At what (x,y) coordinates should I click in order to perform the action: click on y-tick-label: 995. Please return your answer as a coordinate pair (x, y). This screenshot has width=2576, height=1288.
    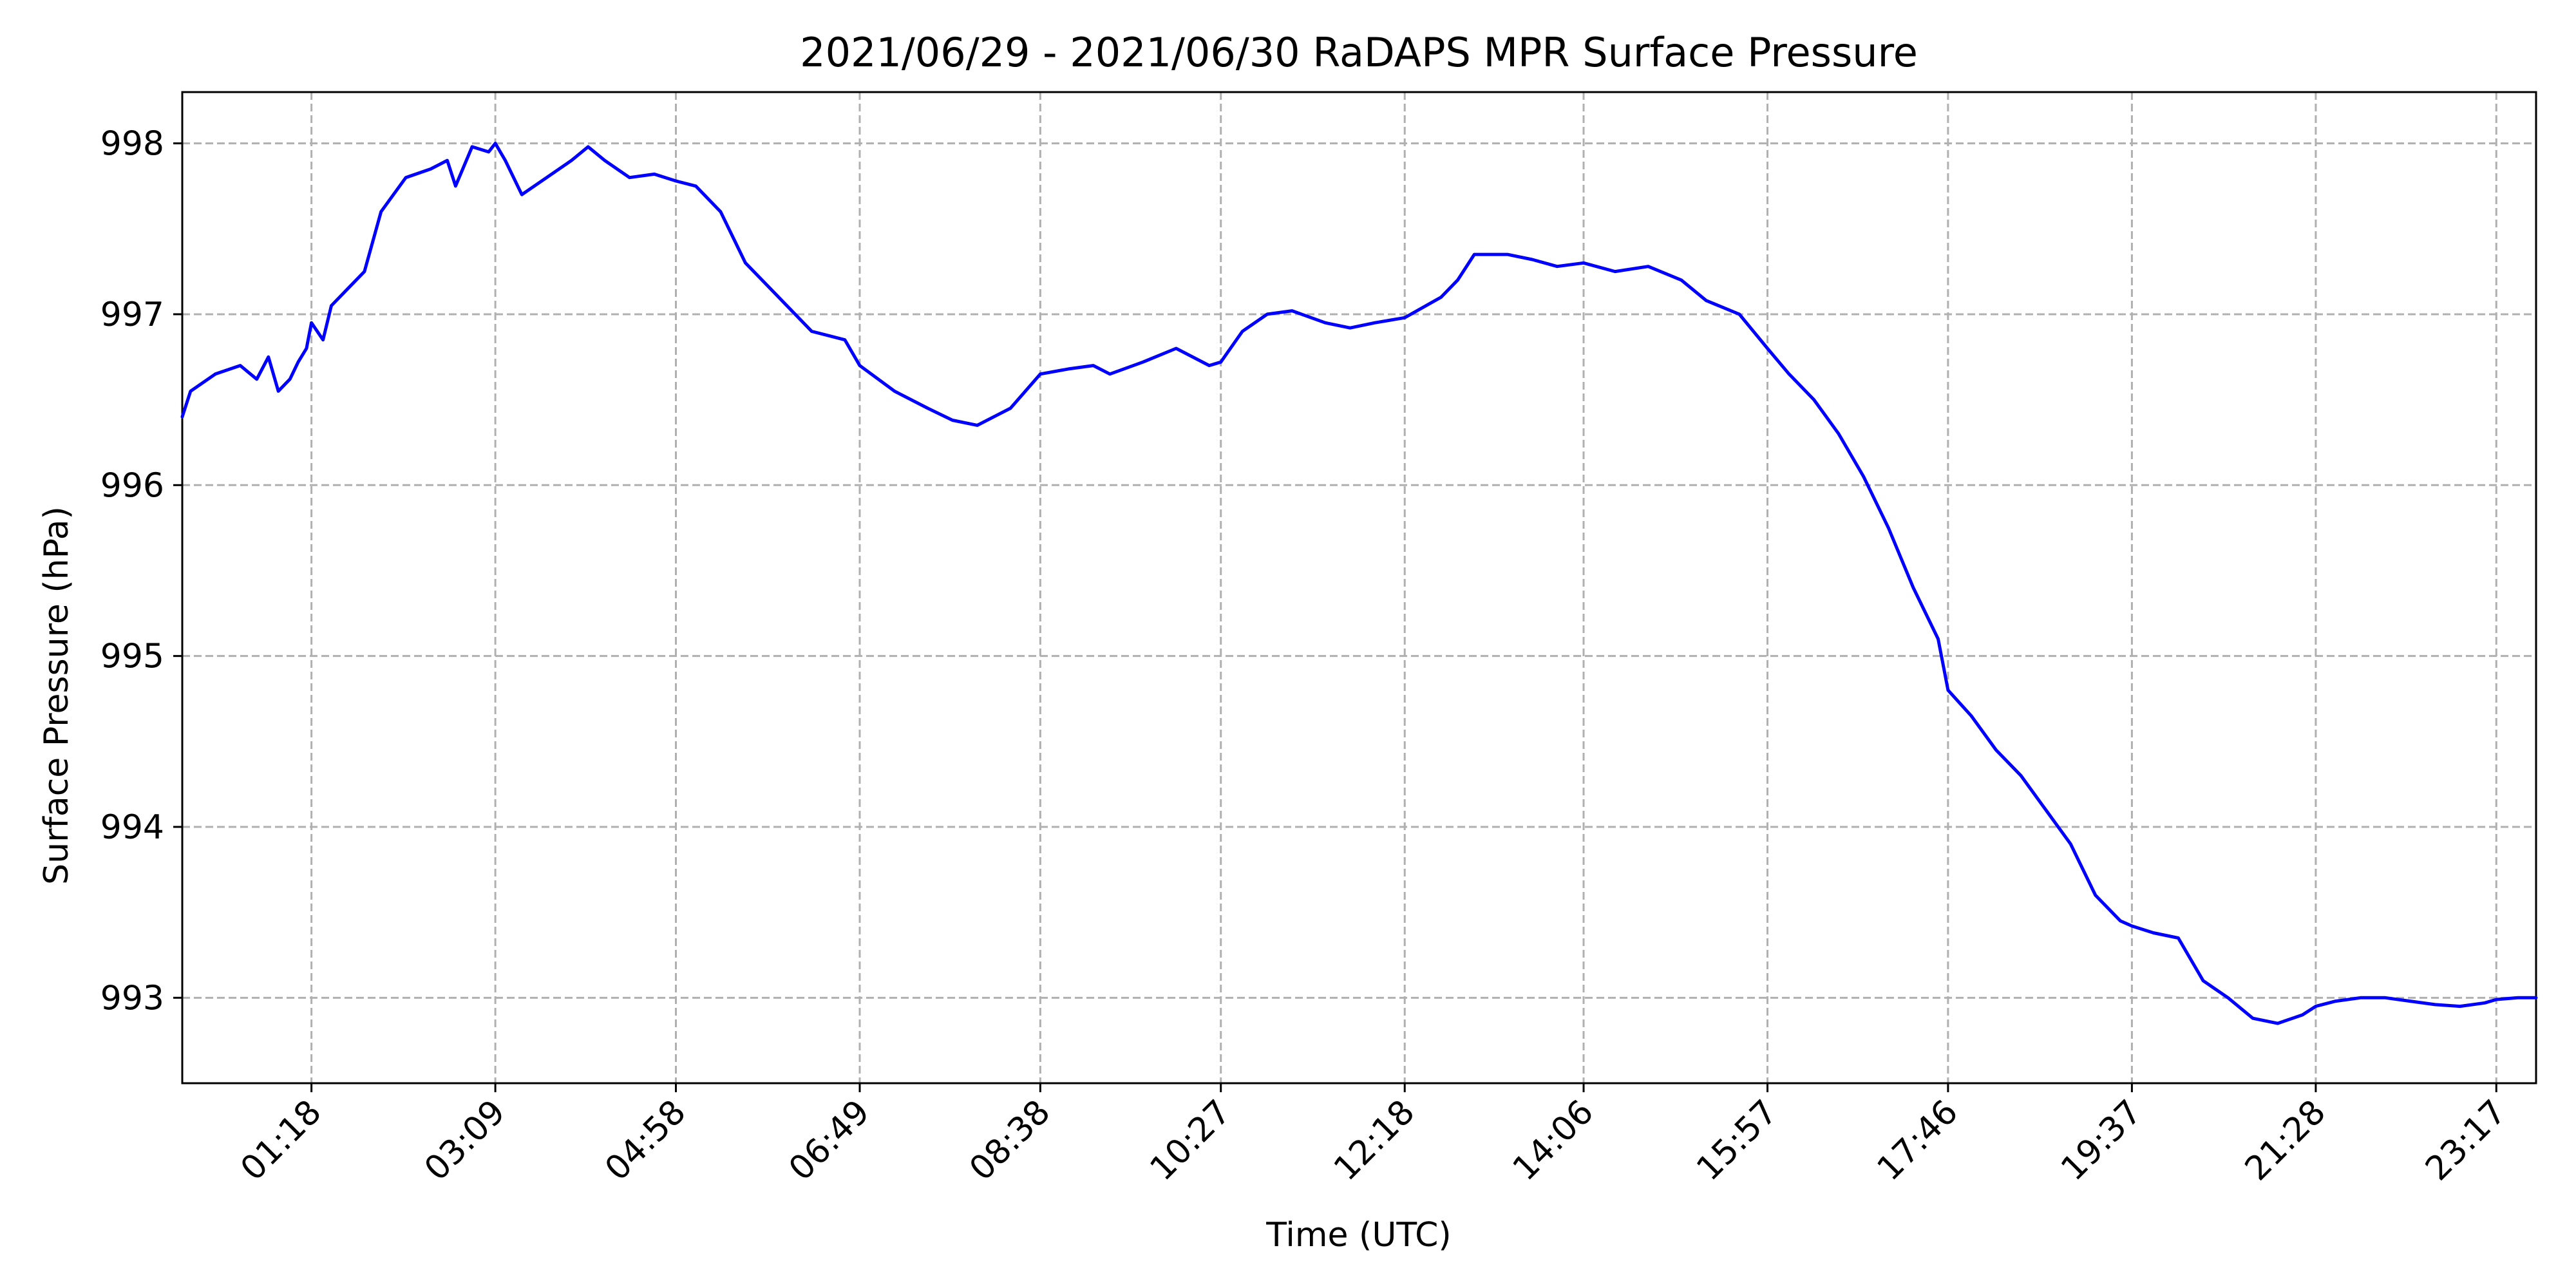
    Looking at the image, I should click on (132, 657).